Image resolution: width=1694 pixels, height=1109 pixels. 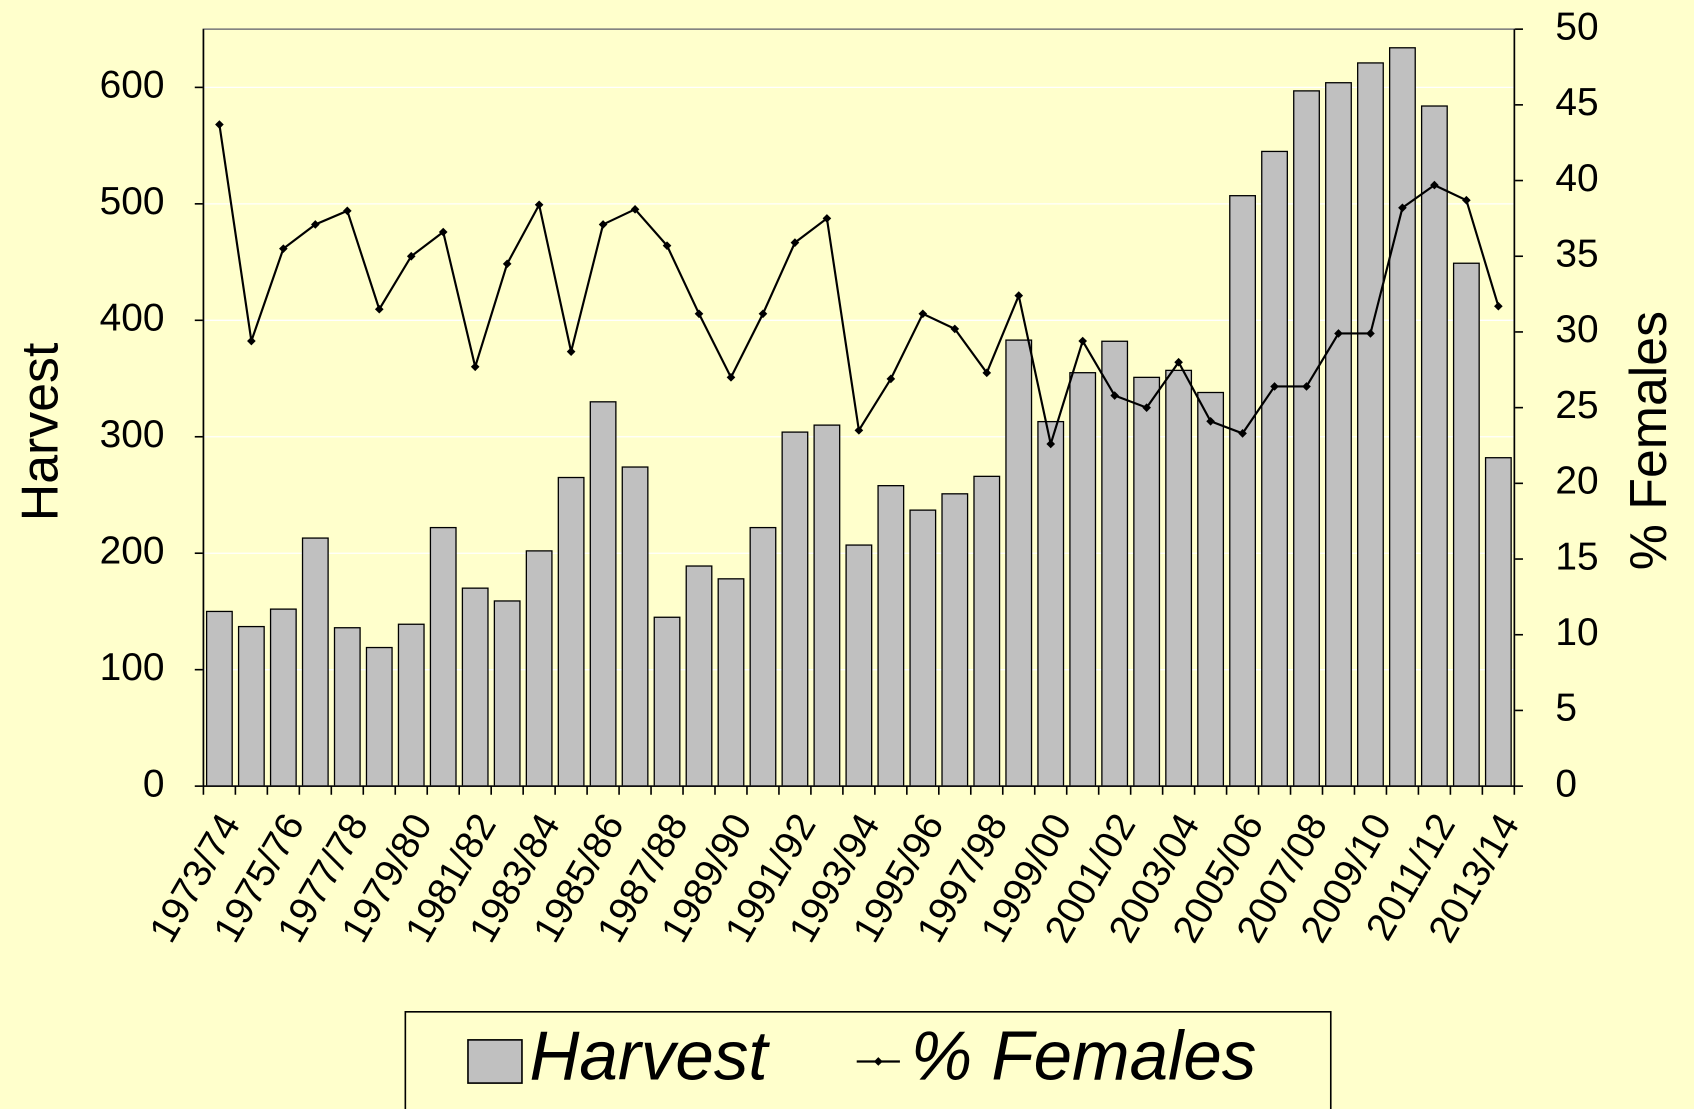 I want to click on y-tick-label: 400, so click(x=132, y=318).